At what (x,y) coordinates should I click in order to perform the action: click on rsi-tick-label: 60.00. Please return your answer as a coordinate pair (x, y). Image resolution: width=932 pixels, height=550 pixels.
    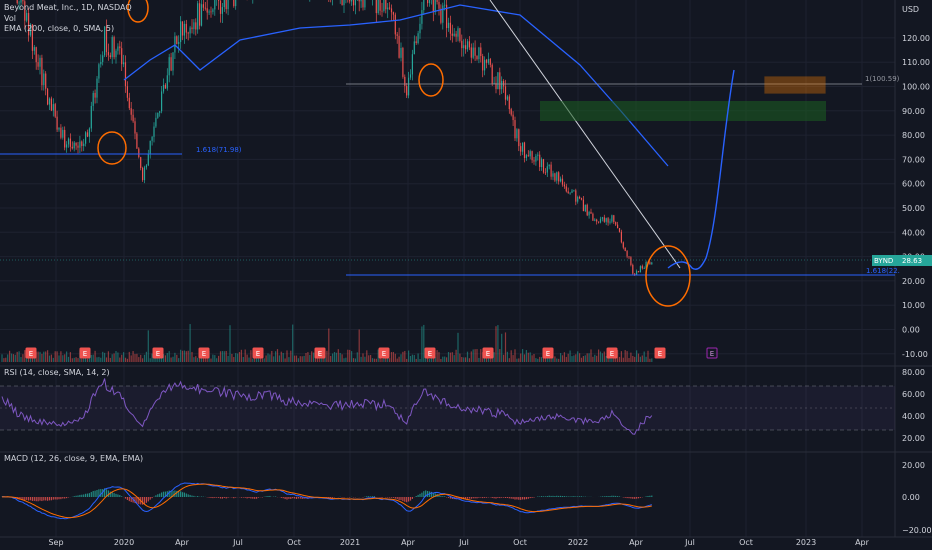
    Looking at the image, I should click on (913, 394).